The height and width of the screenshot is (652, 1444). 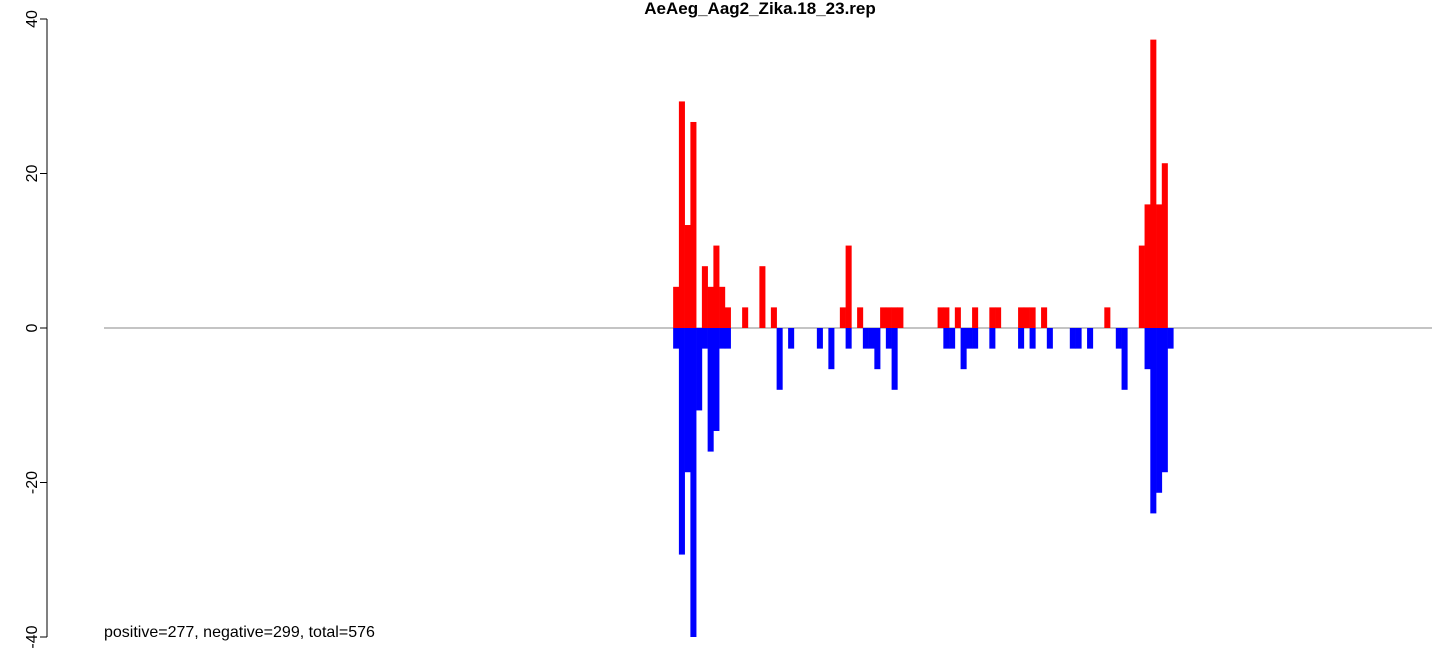 I want to click on y-tick-label: -40, so click(x=32, y=636).